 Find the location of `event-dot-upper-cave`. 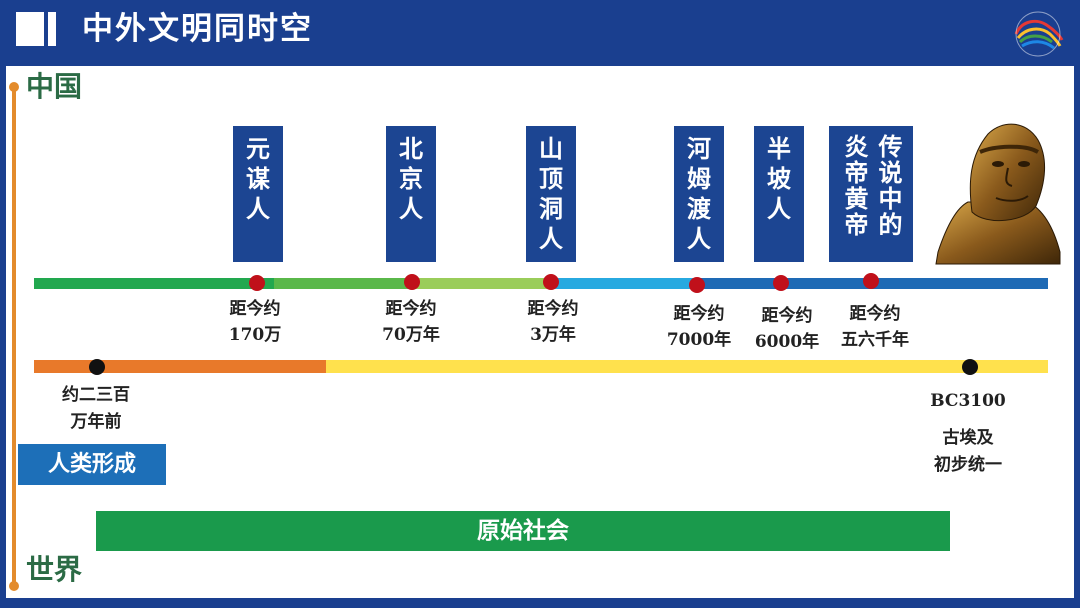

event-dot-upper-cave is located at coordinates (551, 282).